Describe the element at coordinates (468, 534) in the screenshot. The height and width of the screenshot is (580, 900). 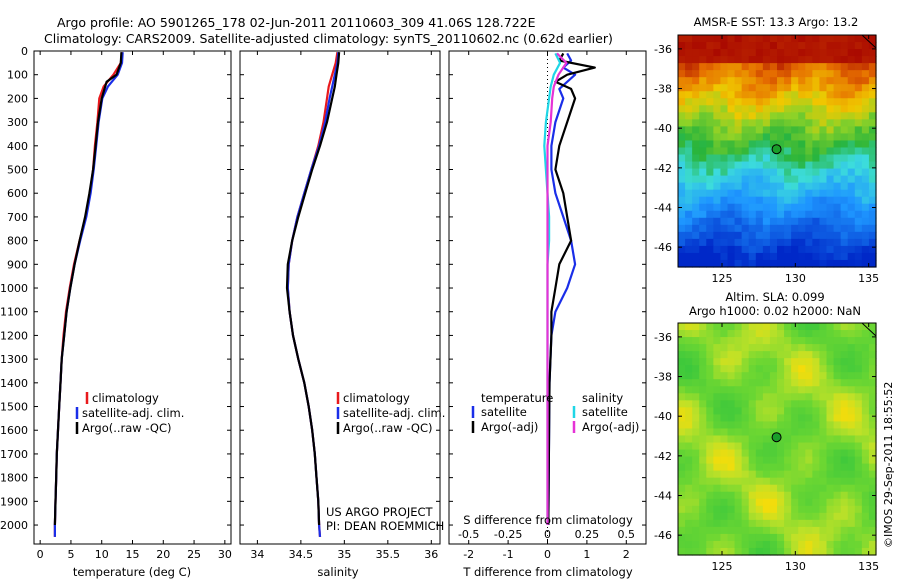
I see `salinity-difference-tick-label: -0.5` at that location.